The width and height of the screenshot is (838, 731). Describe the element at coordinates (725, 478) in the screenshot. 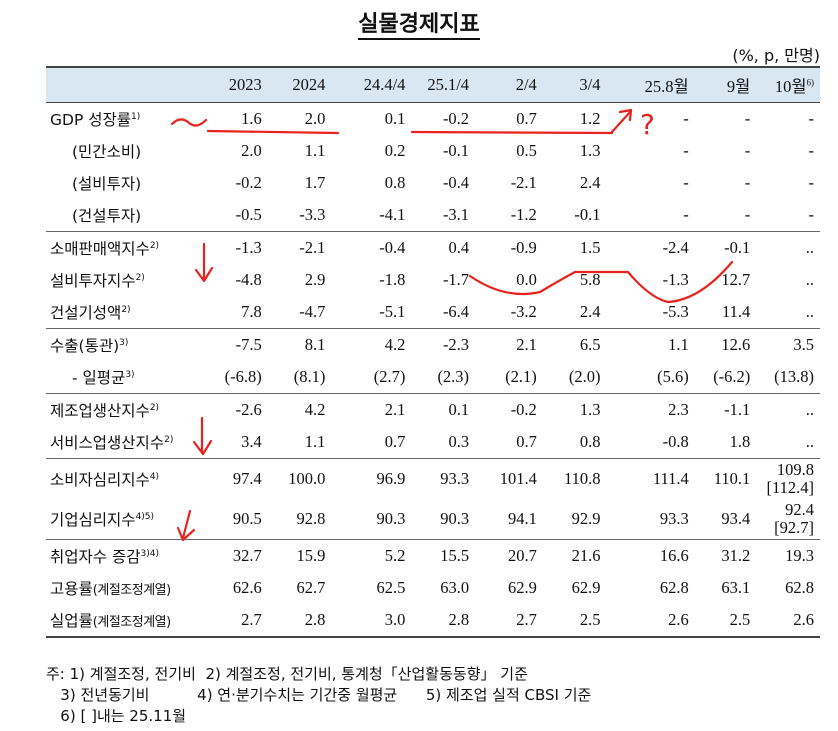

I see `value-cell: 110.1` at that location.